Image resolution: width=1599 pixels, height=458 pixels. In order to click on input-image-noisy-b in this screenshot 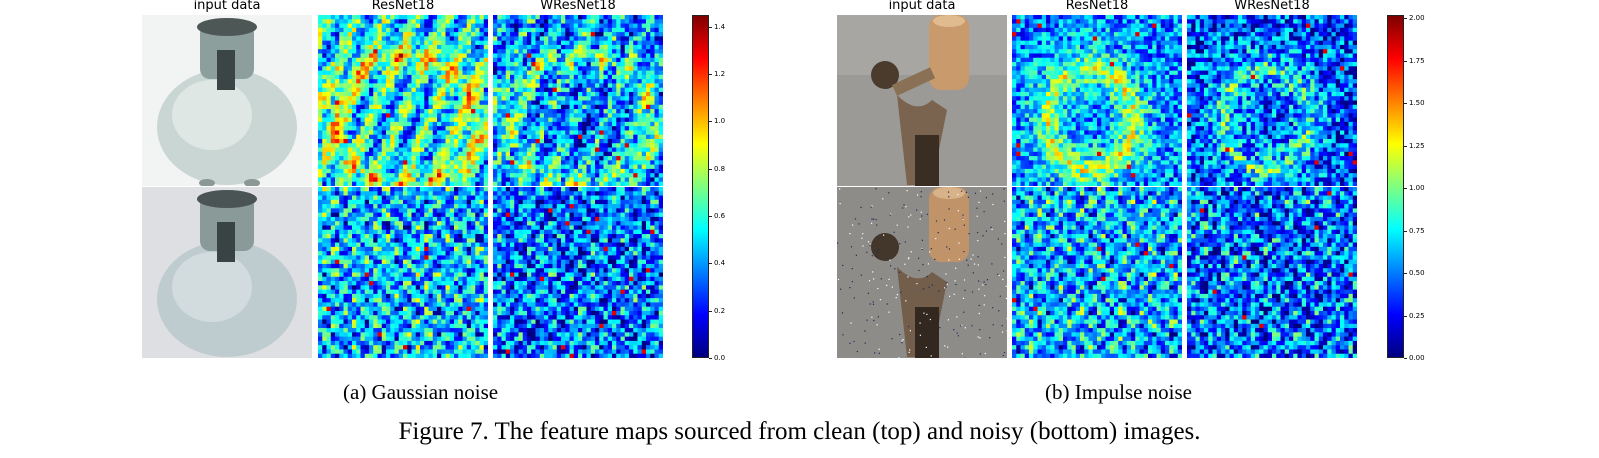, I will do `click(922, 272)`.